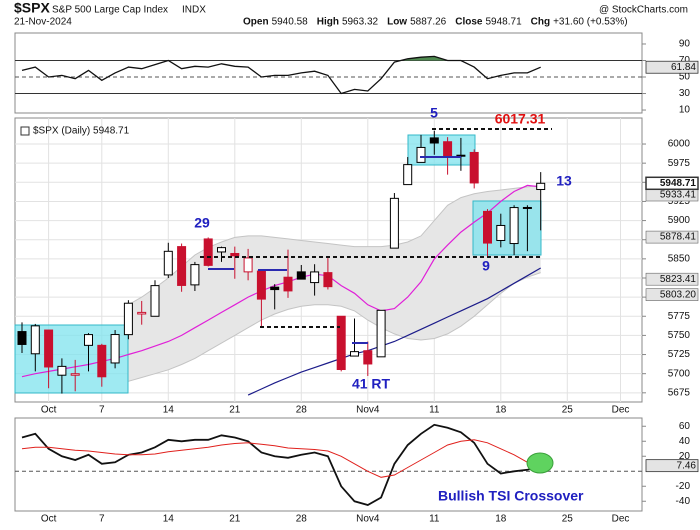 This screenshot has width=700, height=530. I want to click on rsi-frame, so click(328, 73).